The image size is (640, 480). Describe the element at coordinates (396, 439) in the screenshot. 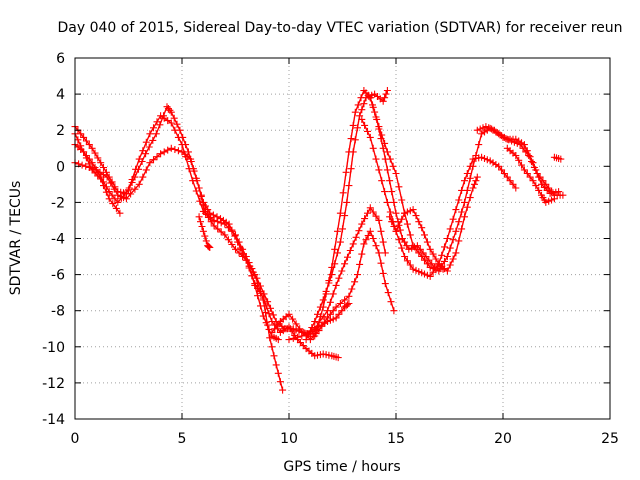

I see `x-tick-label: 15` at that location.